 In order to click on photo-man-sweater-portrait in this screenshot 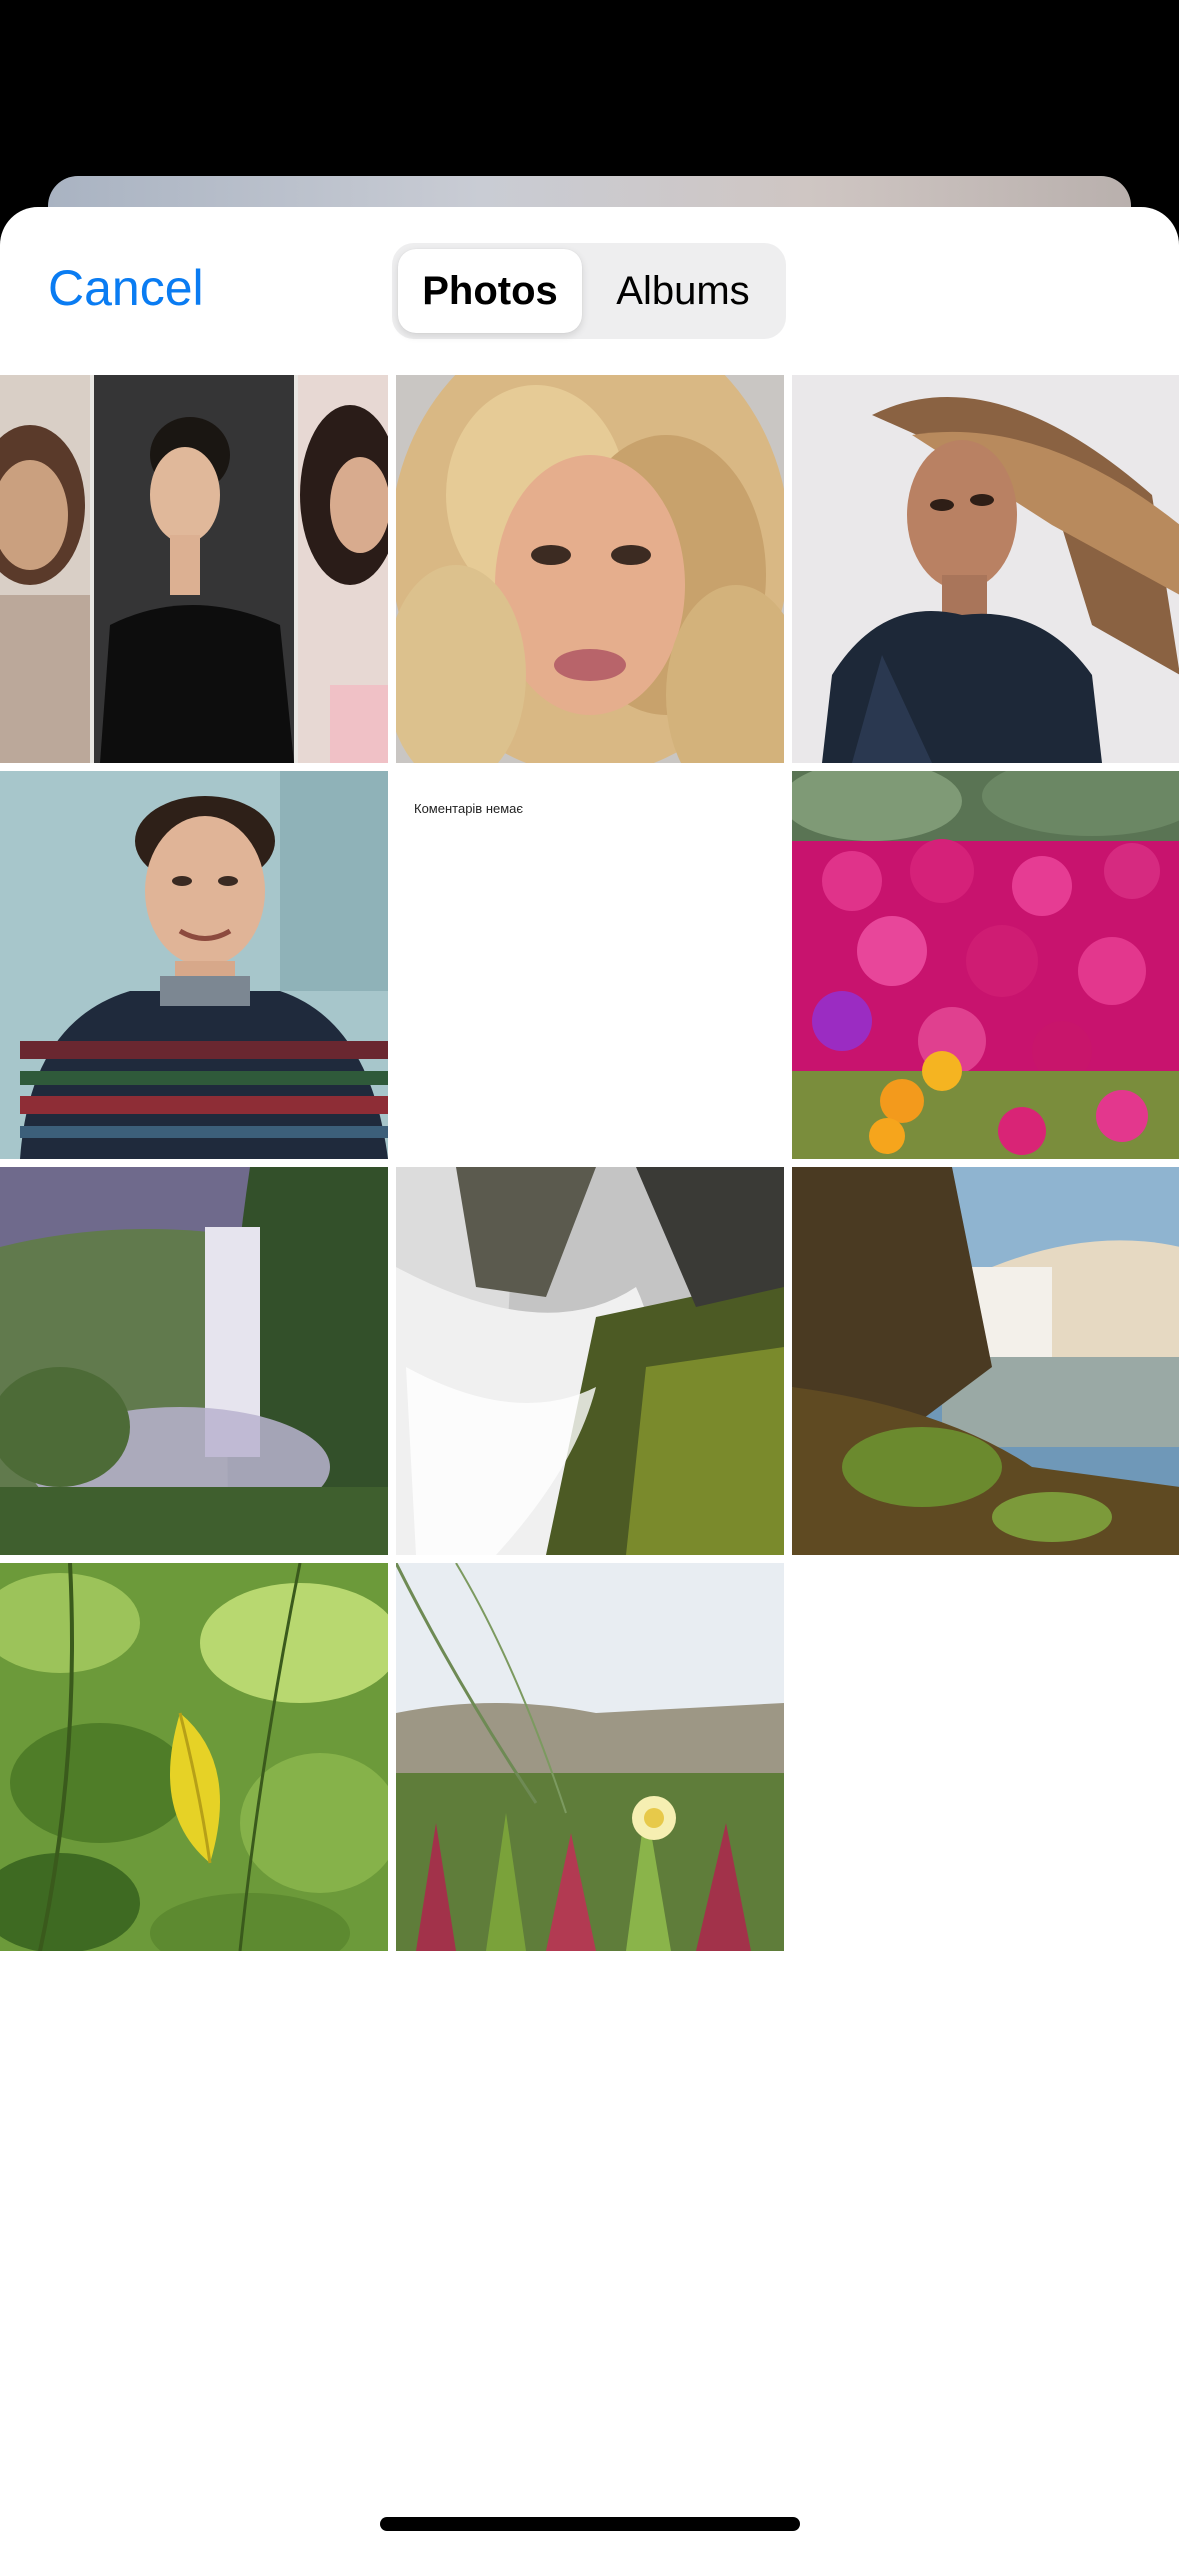, I will do `click(194, 965)`.